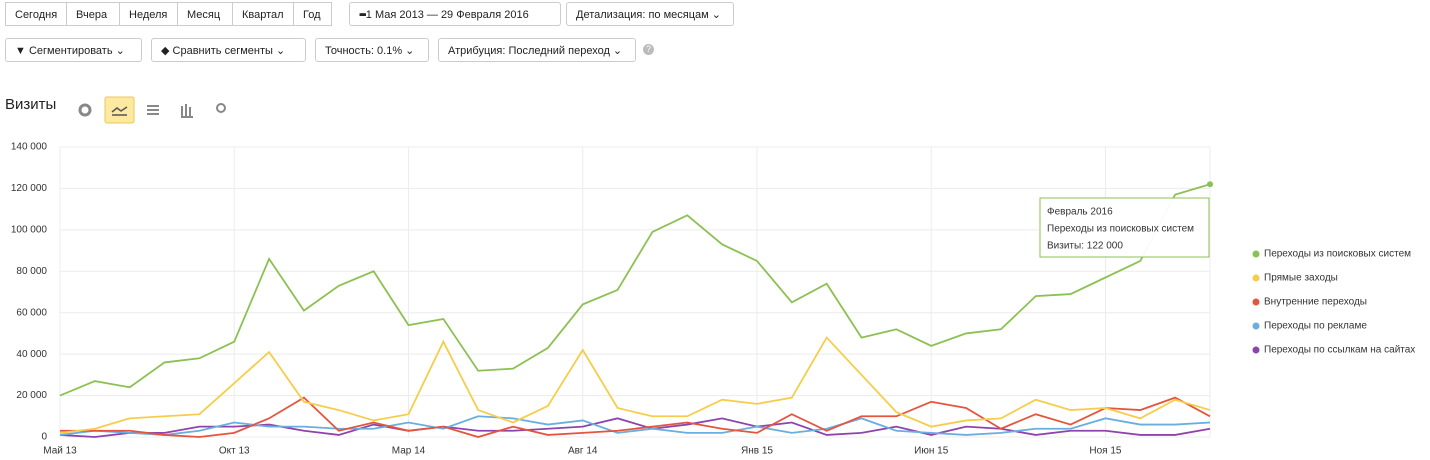  What do you see at coordinates (263, 14) in the screenshot?
I see `period-button: Квартал` at bounding box center [263, 14].